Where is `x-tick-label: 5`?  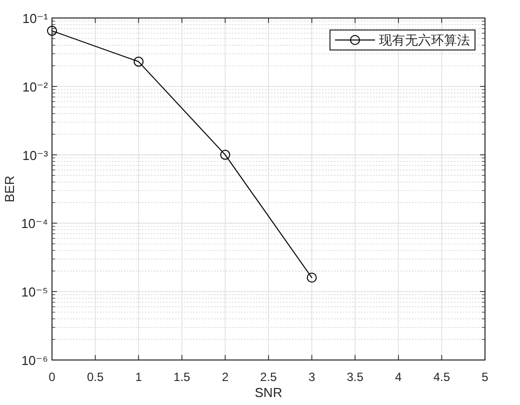 x-tick-label: 5 is located at coordinates (485, 377).